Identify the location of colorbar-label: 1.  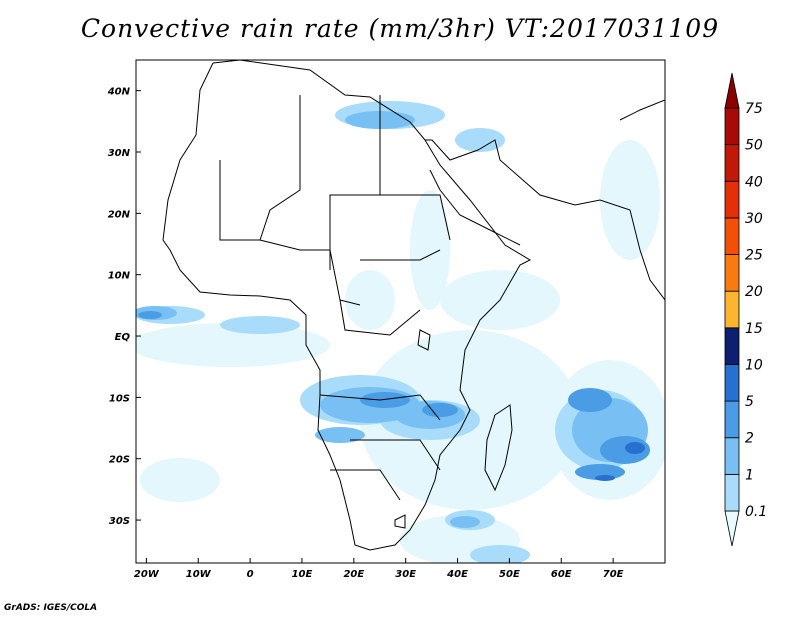
(749, 475).